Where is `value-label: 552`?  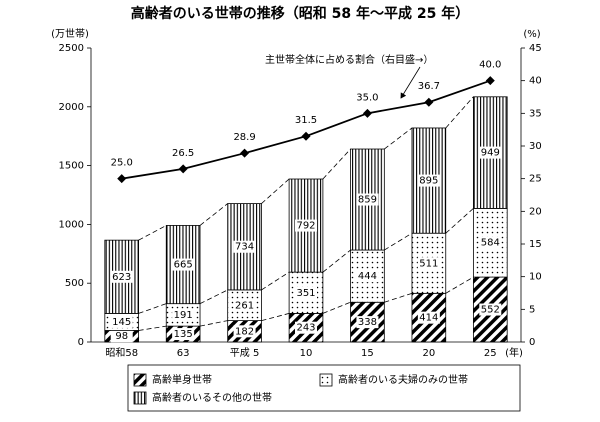
value-label: 552 is located at coordinates (490, 310).